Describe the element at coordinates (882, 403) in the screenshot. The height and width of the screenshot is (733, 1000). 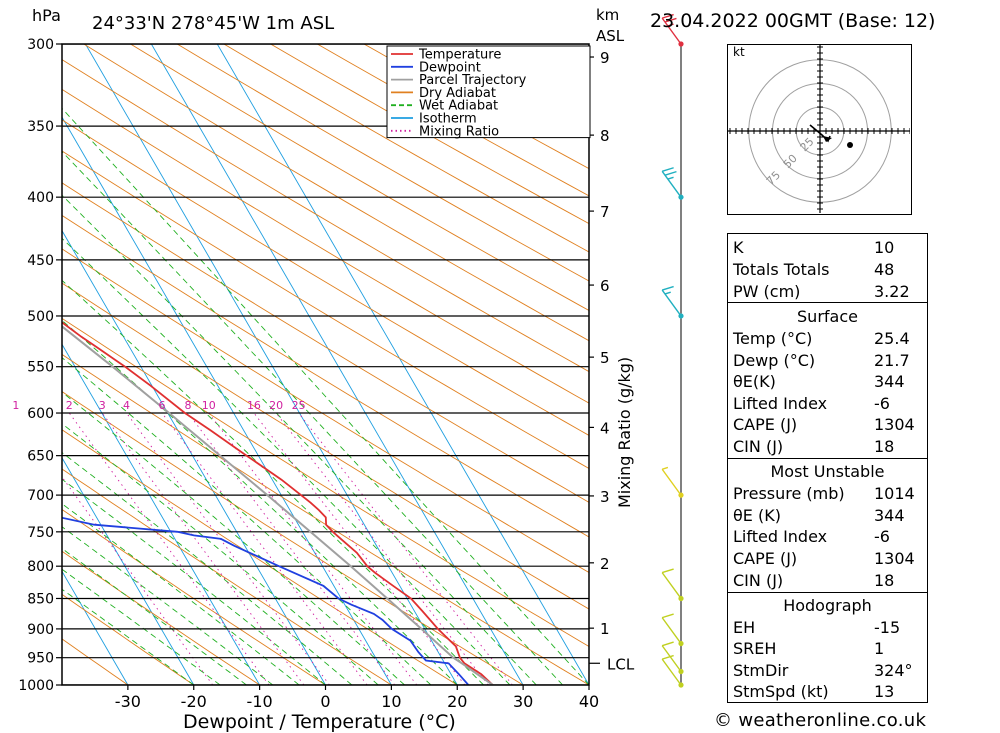
I see `surface-li-value: -6` at that location.